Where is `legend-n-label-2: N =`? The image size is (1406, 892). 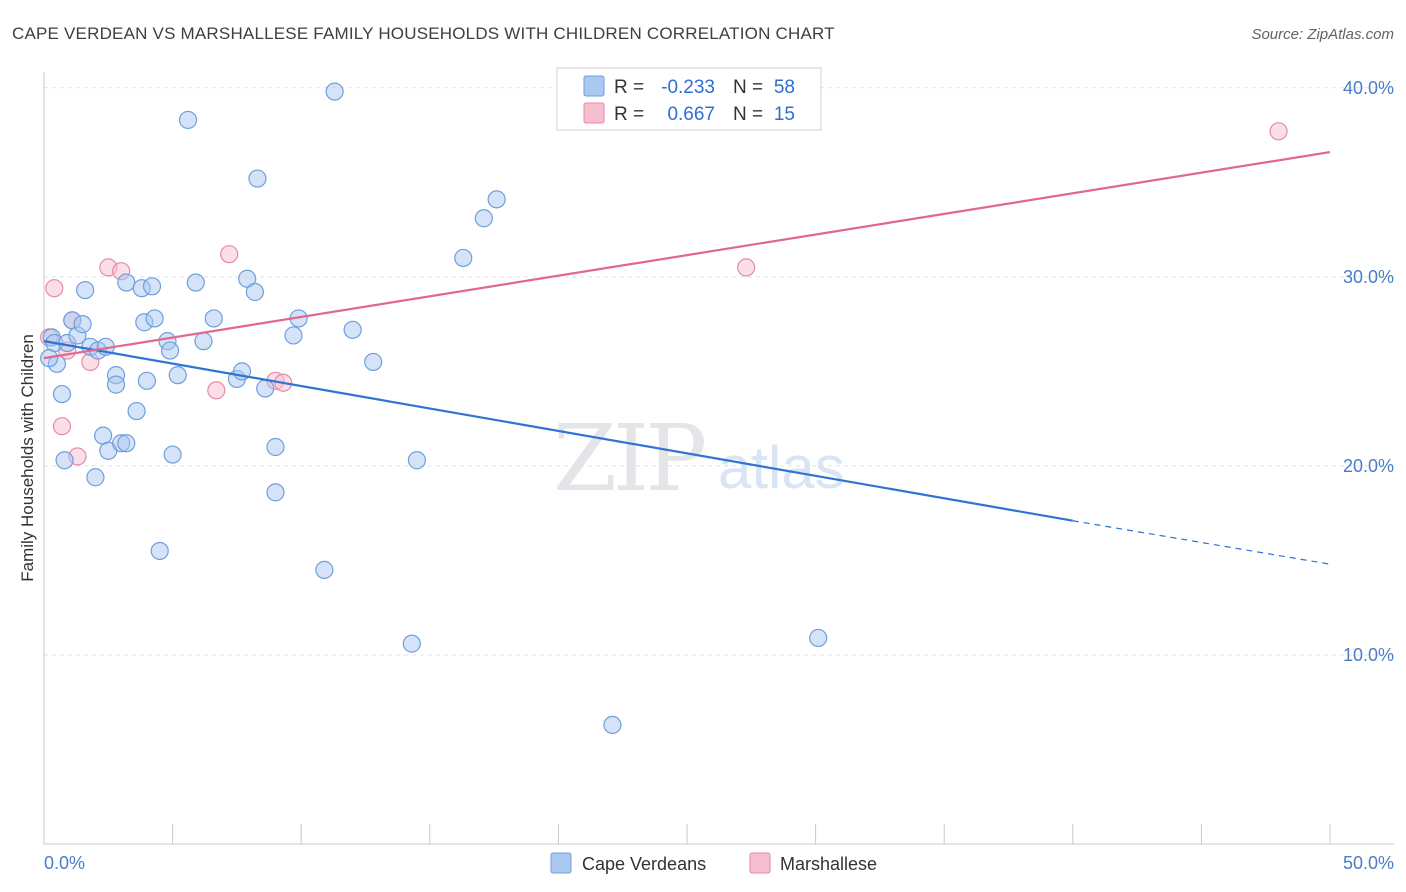
legend-n-label-2: N = is located at coordinates (748, 114).